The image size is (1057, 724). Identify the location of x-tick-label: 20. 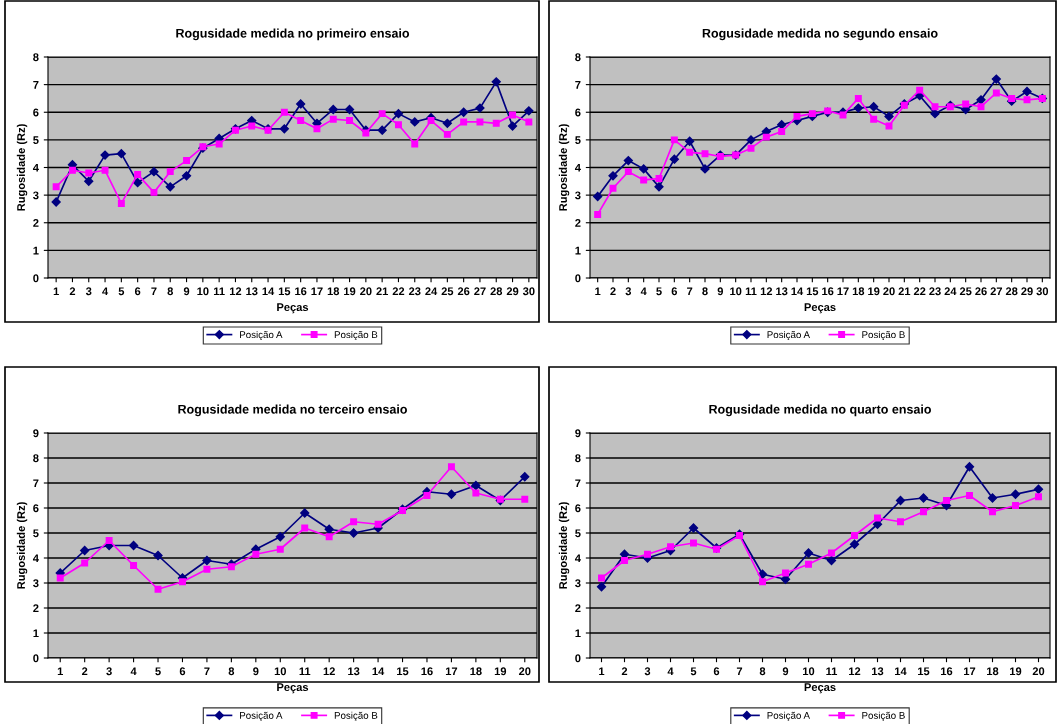
(1038, 671).